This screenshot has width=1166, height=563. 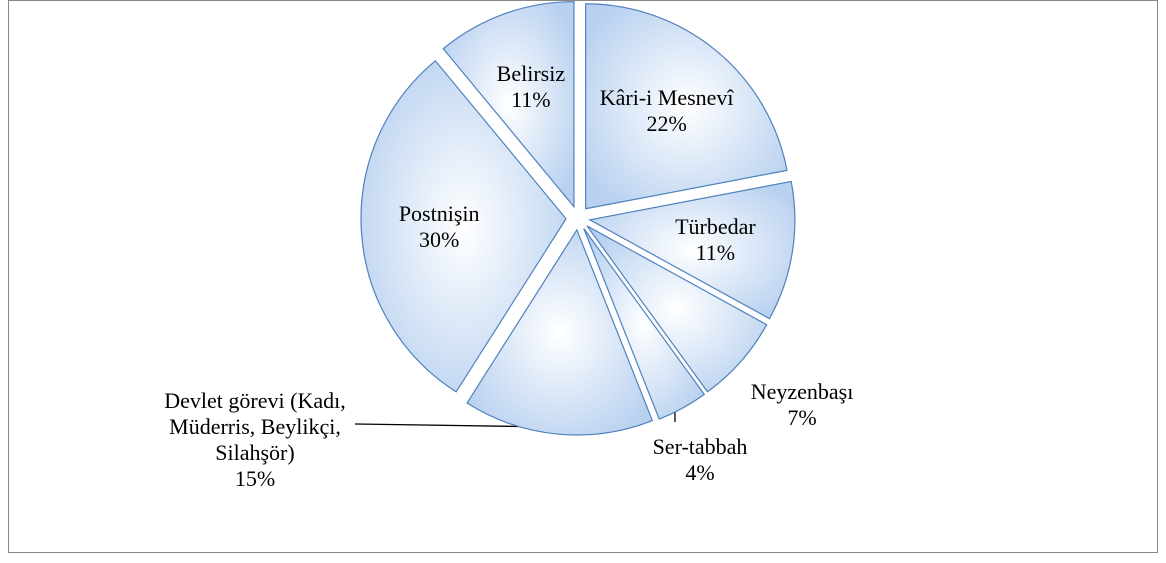 What do you see at coordinates (666, 97) in the screenshot?
I see `category-label: Kâri-i Mesnevî` at bounding box center [666, 97].